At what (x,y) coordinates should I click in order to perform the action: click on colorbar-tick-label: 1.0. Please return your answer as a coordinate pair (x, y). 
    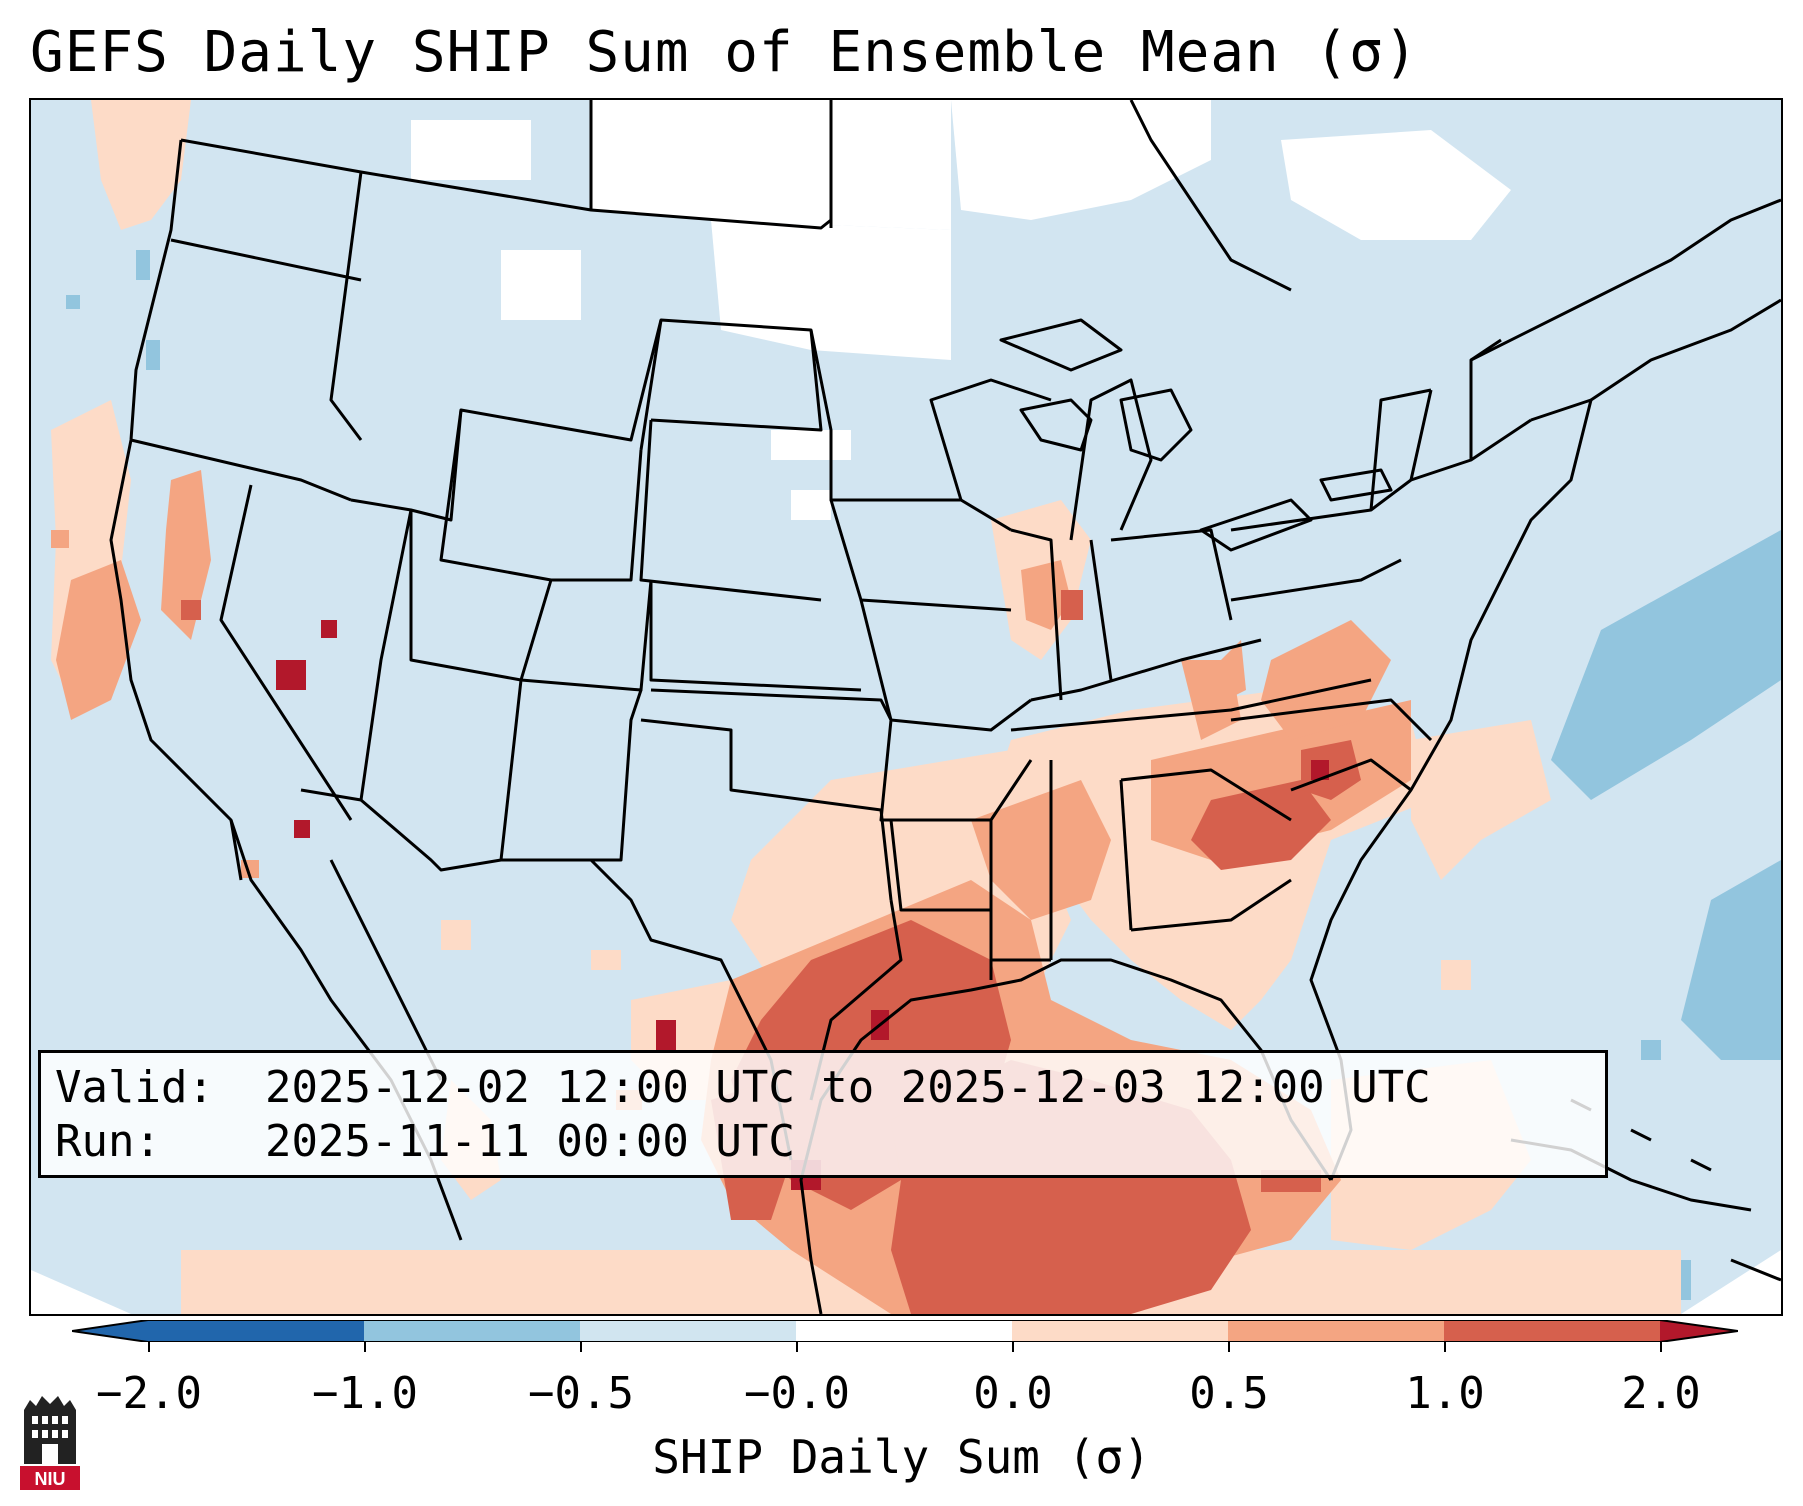
    Looking at the image, I should click on (1445, 1393).